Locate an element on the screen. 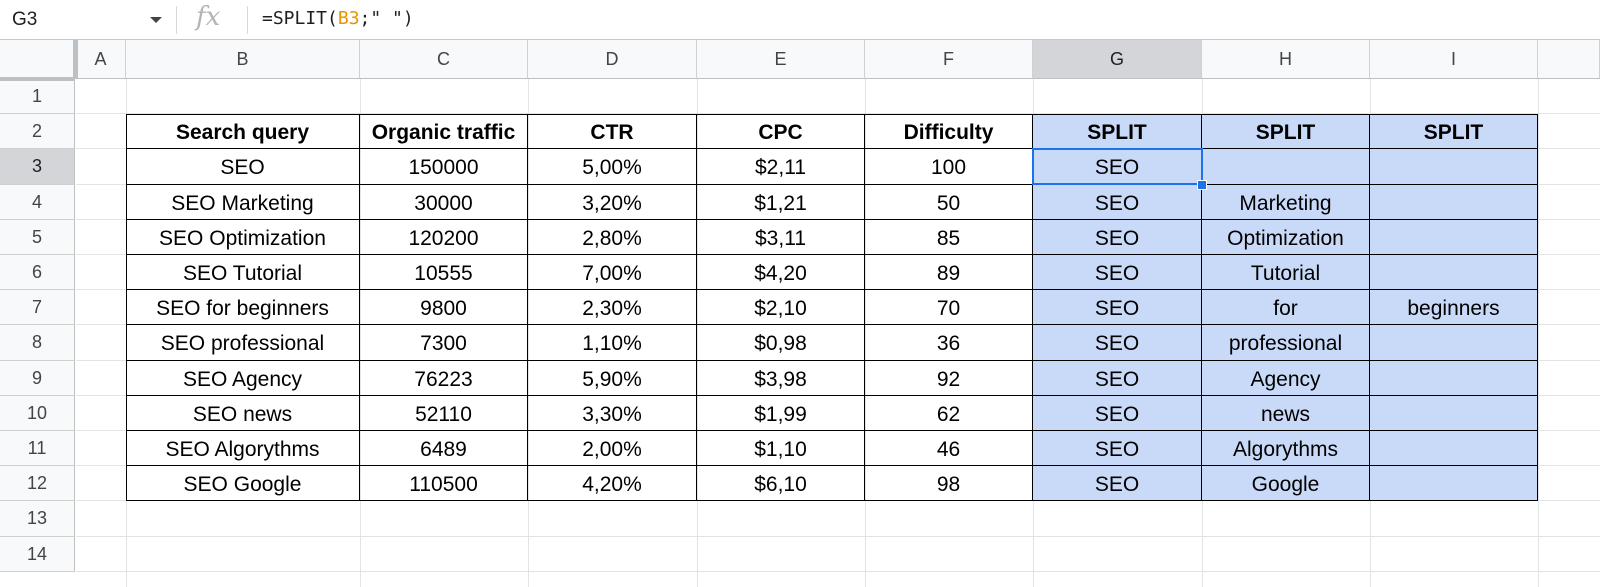 The width and height of the screenshot is (1600, 587). column-header-a: A is located at coordinates (101, 59).